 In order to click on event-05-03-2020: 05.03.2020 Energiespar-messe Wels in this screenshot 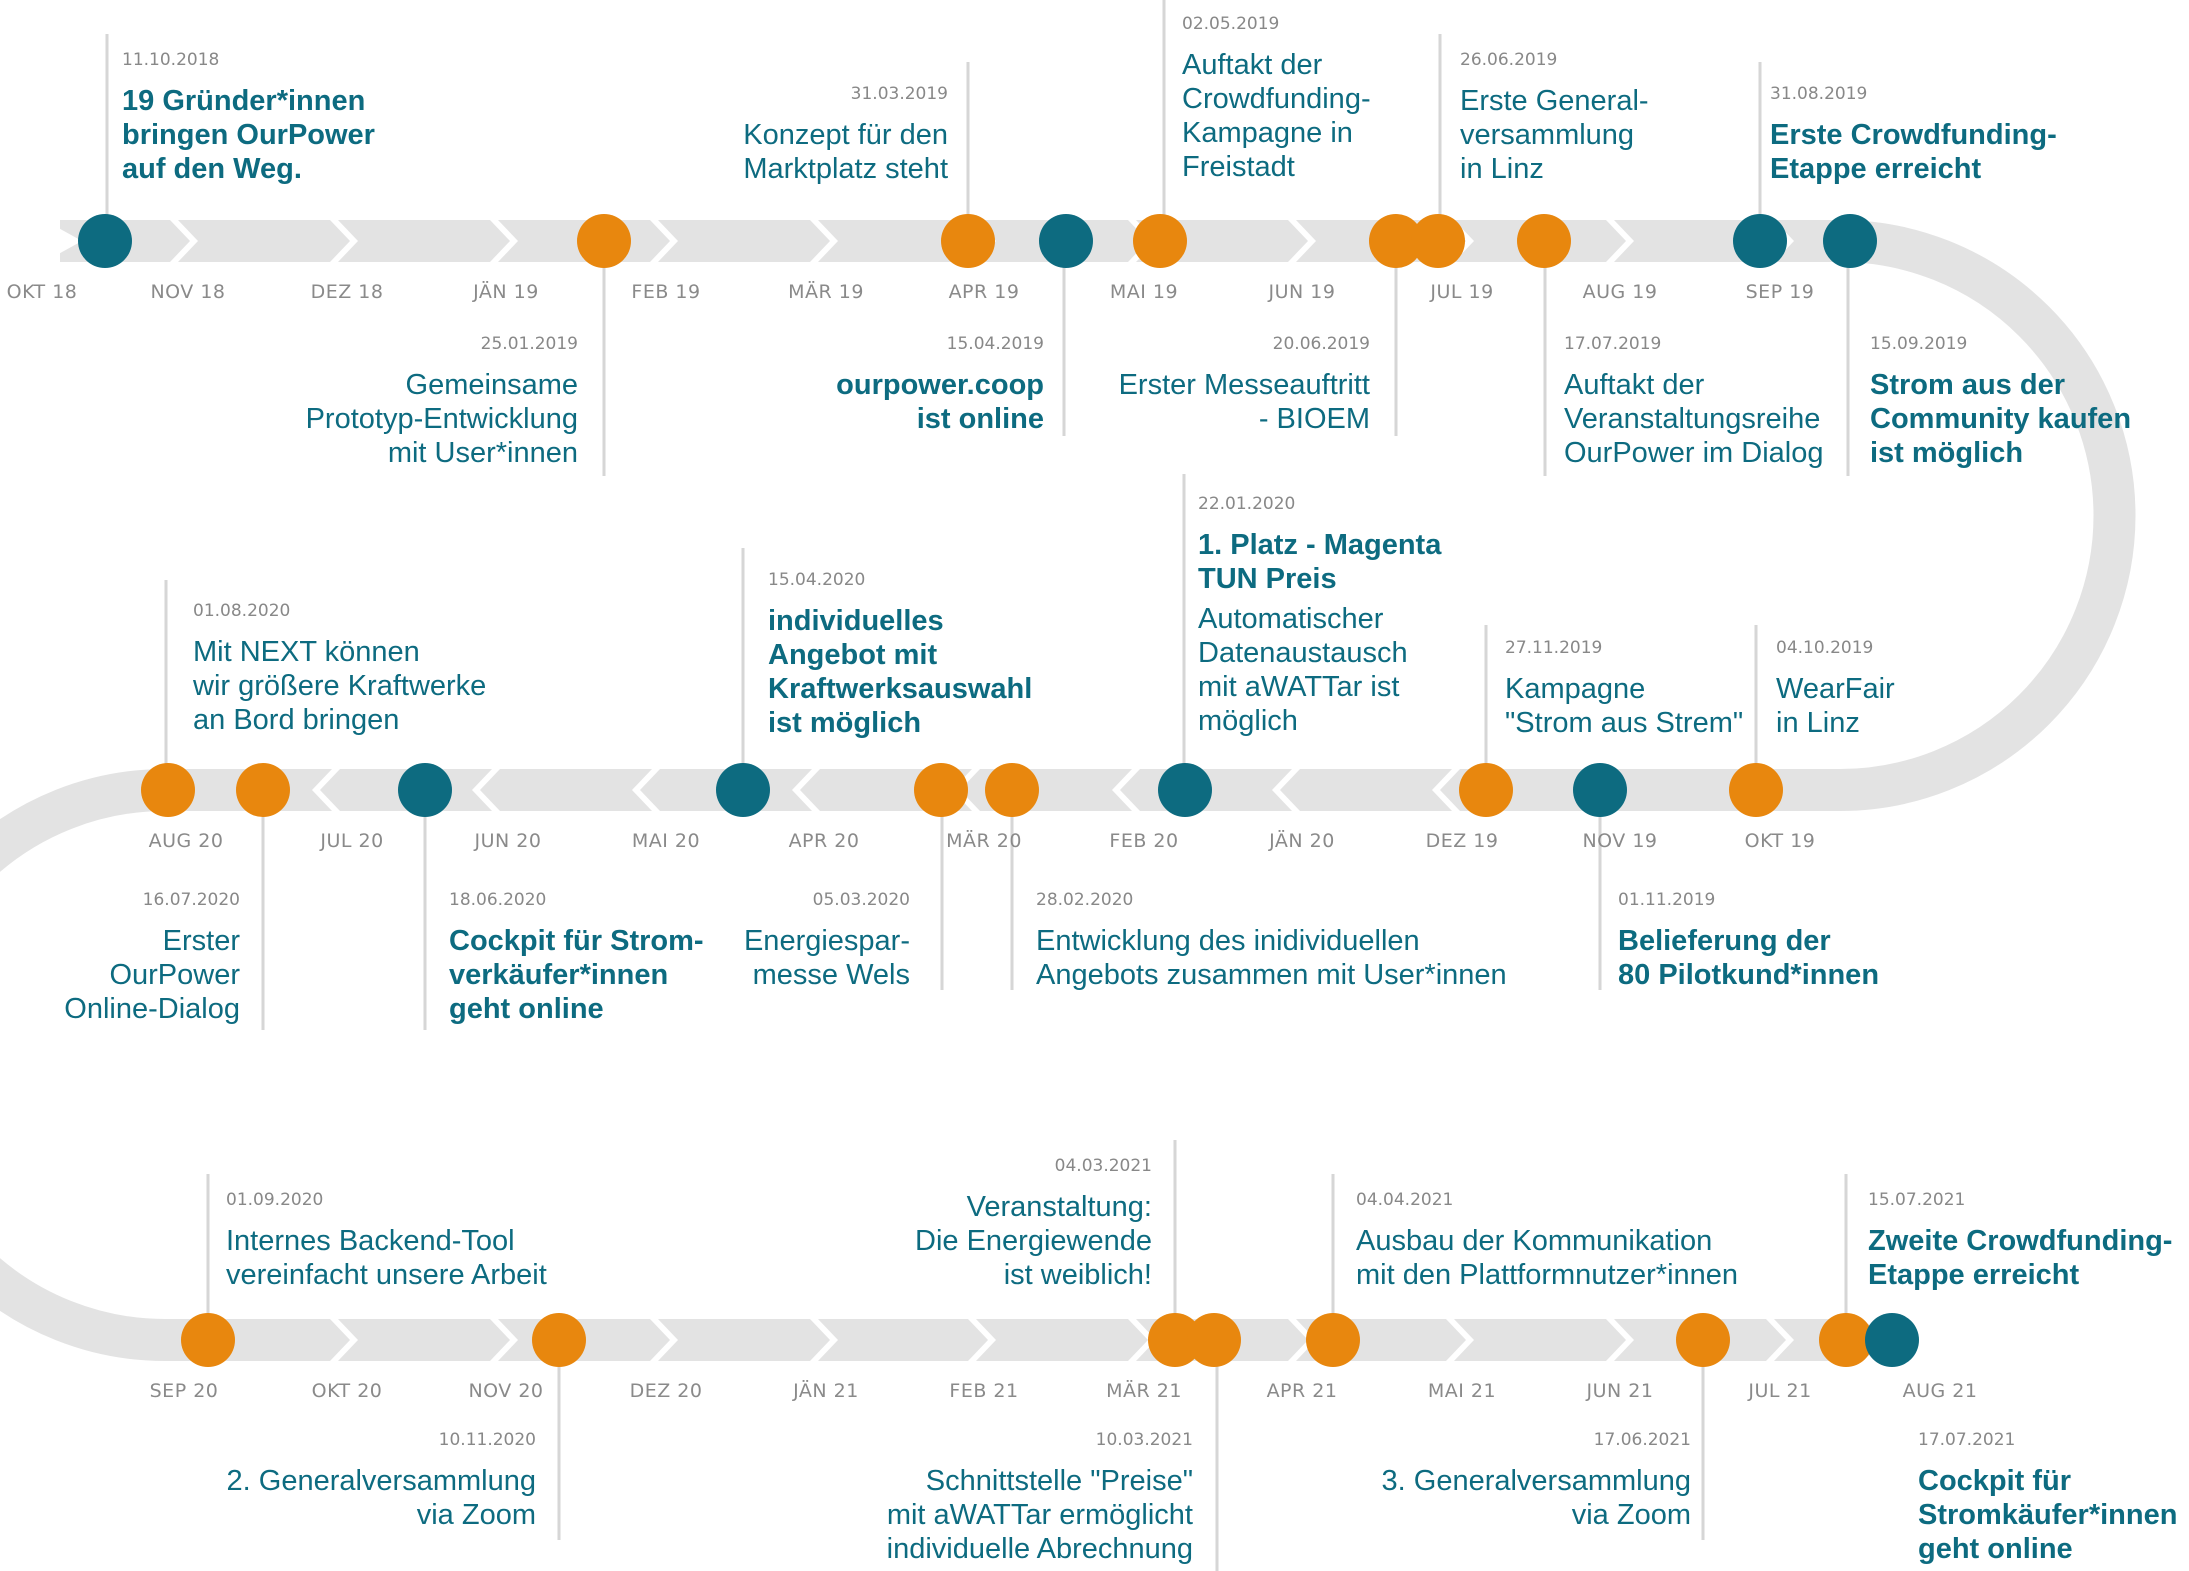, I will do `click(827, 941)`.